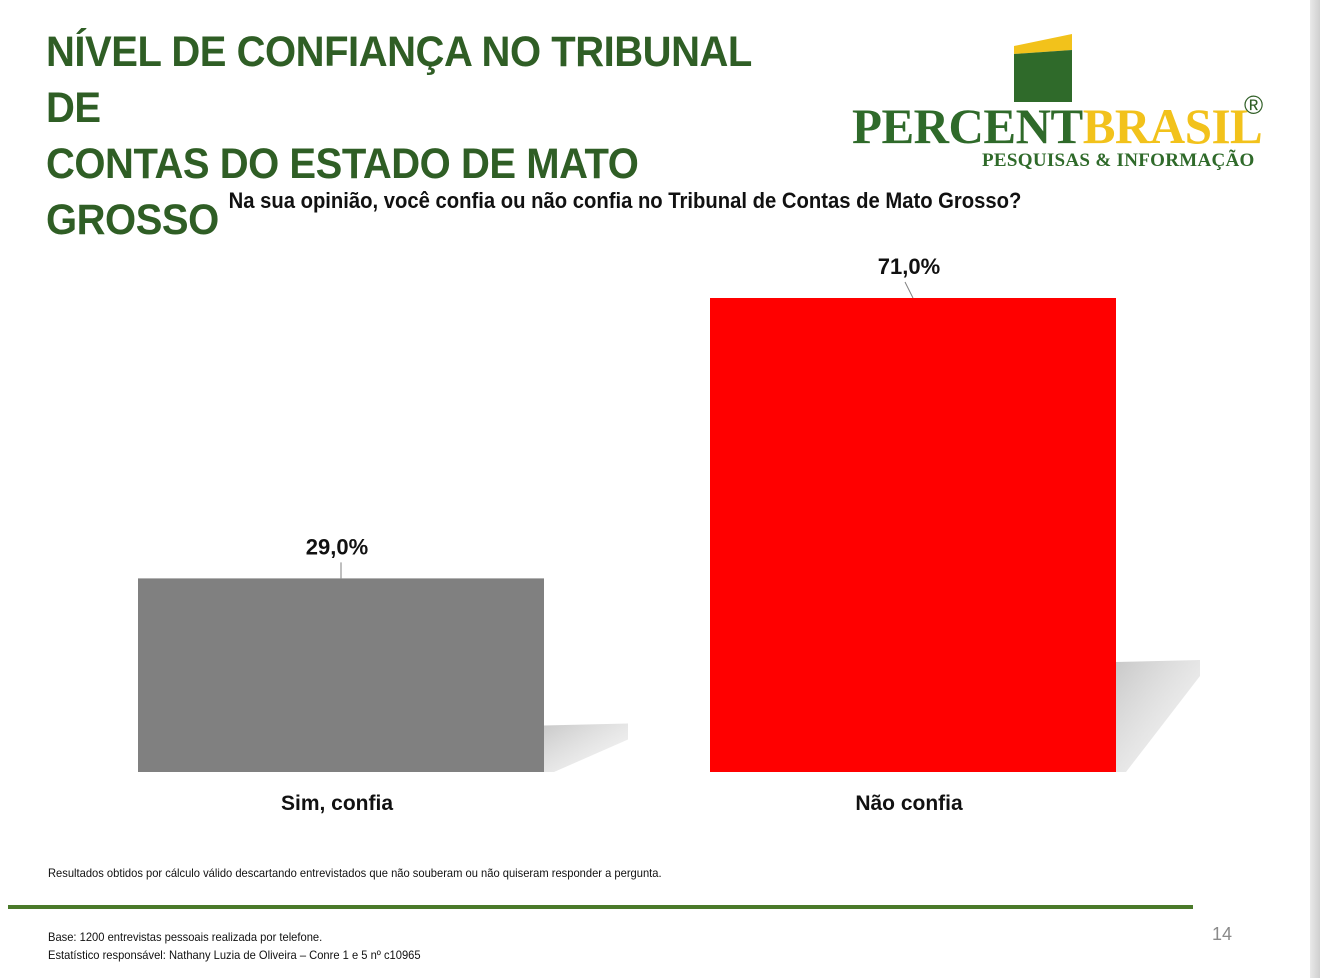 The height and width of the screenshot is (978, 1320). Describe the element at coordinates (1315, 489) in the screenshot. I see `slide-edge-shadow` at that location.